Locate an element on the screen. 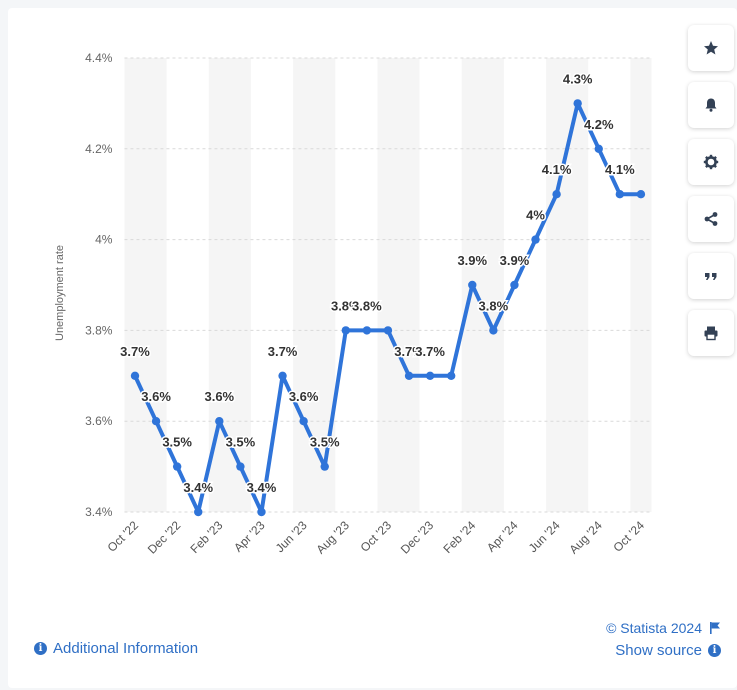 The width and height of the screenshot is (737, 690). x-tick-label: Aug '24 is located at coordinates (585, 537).